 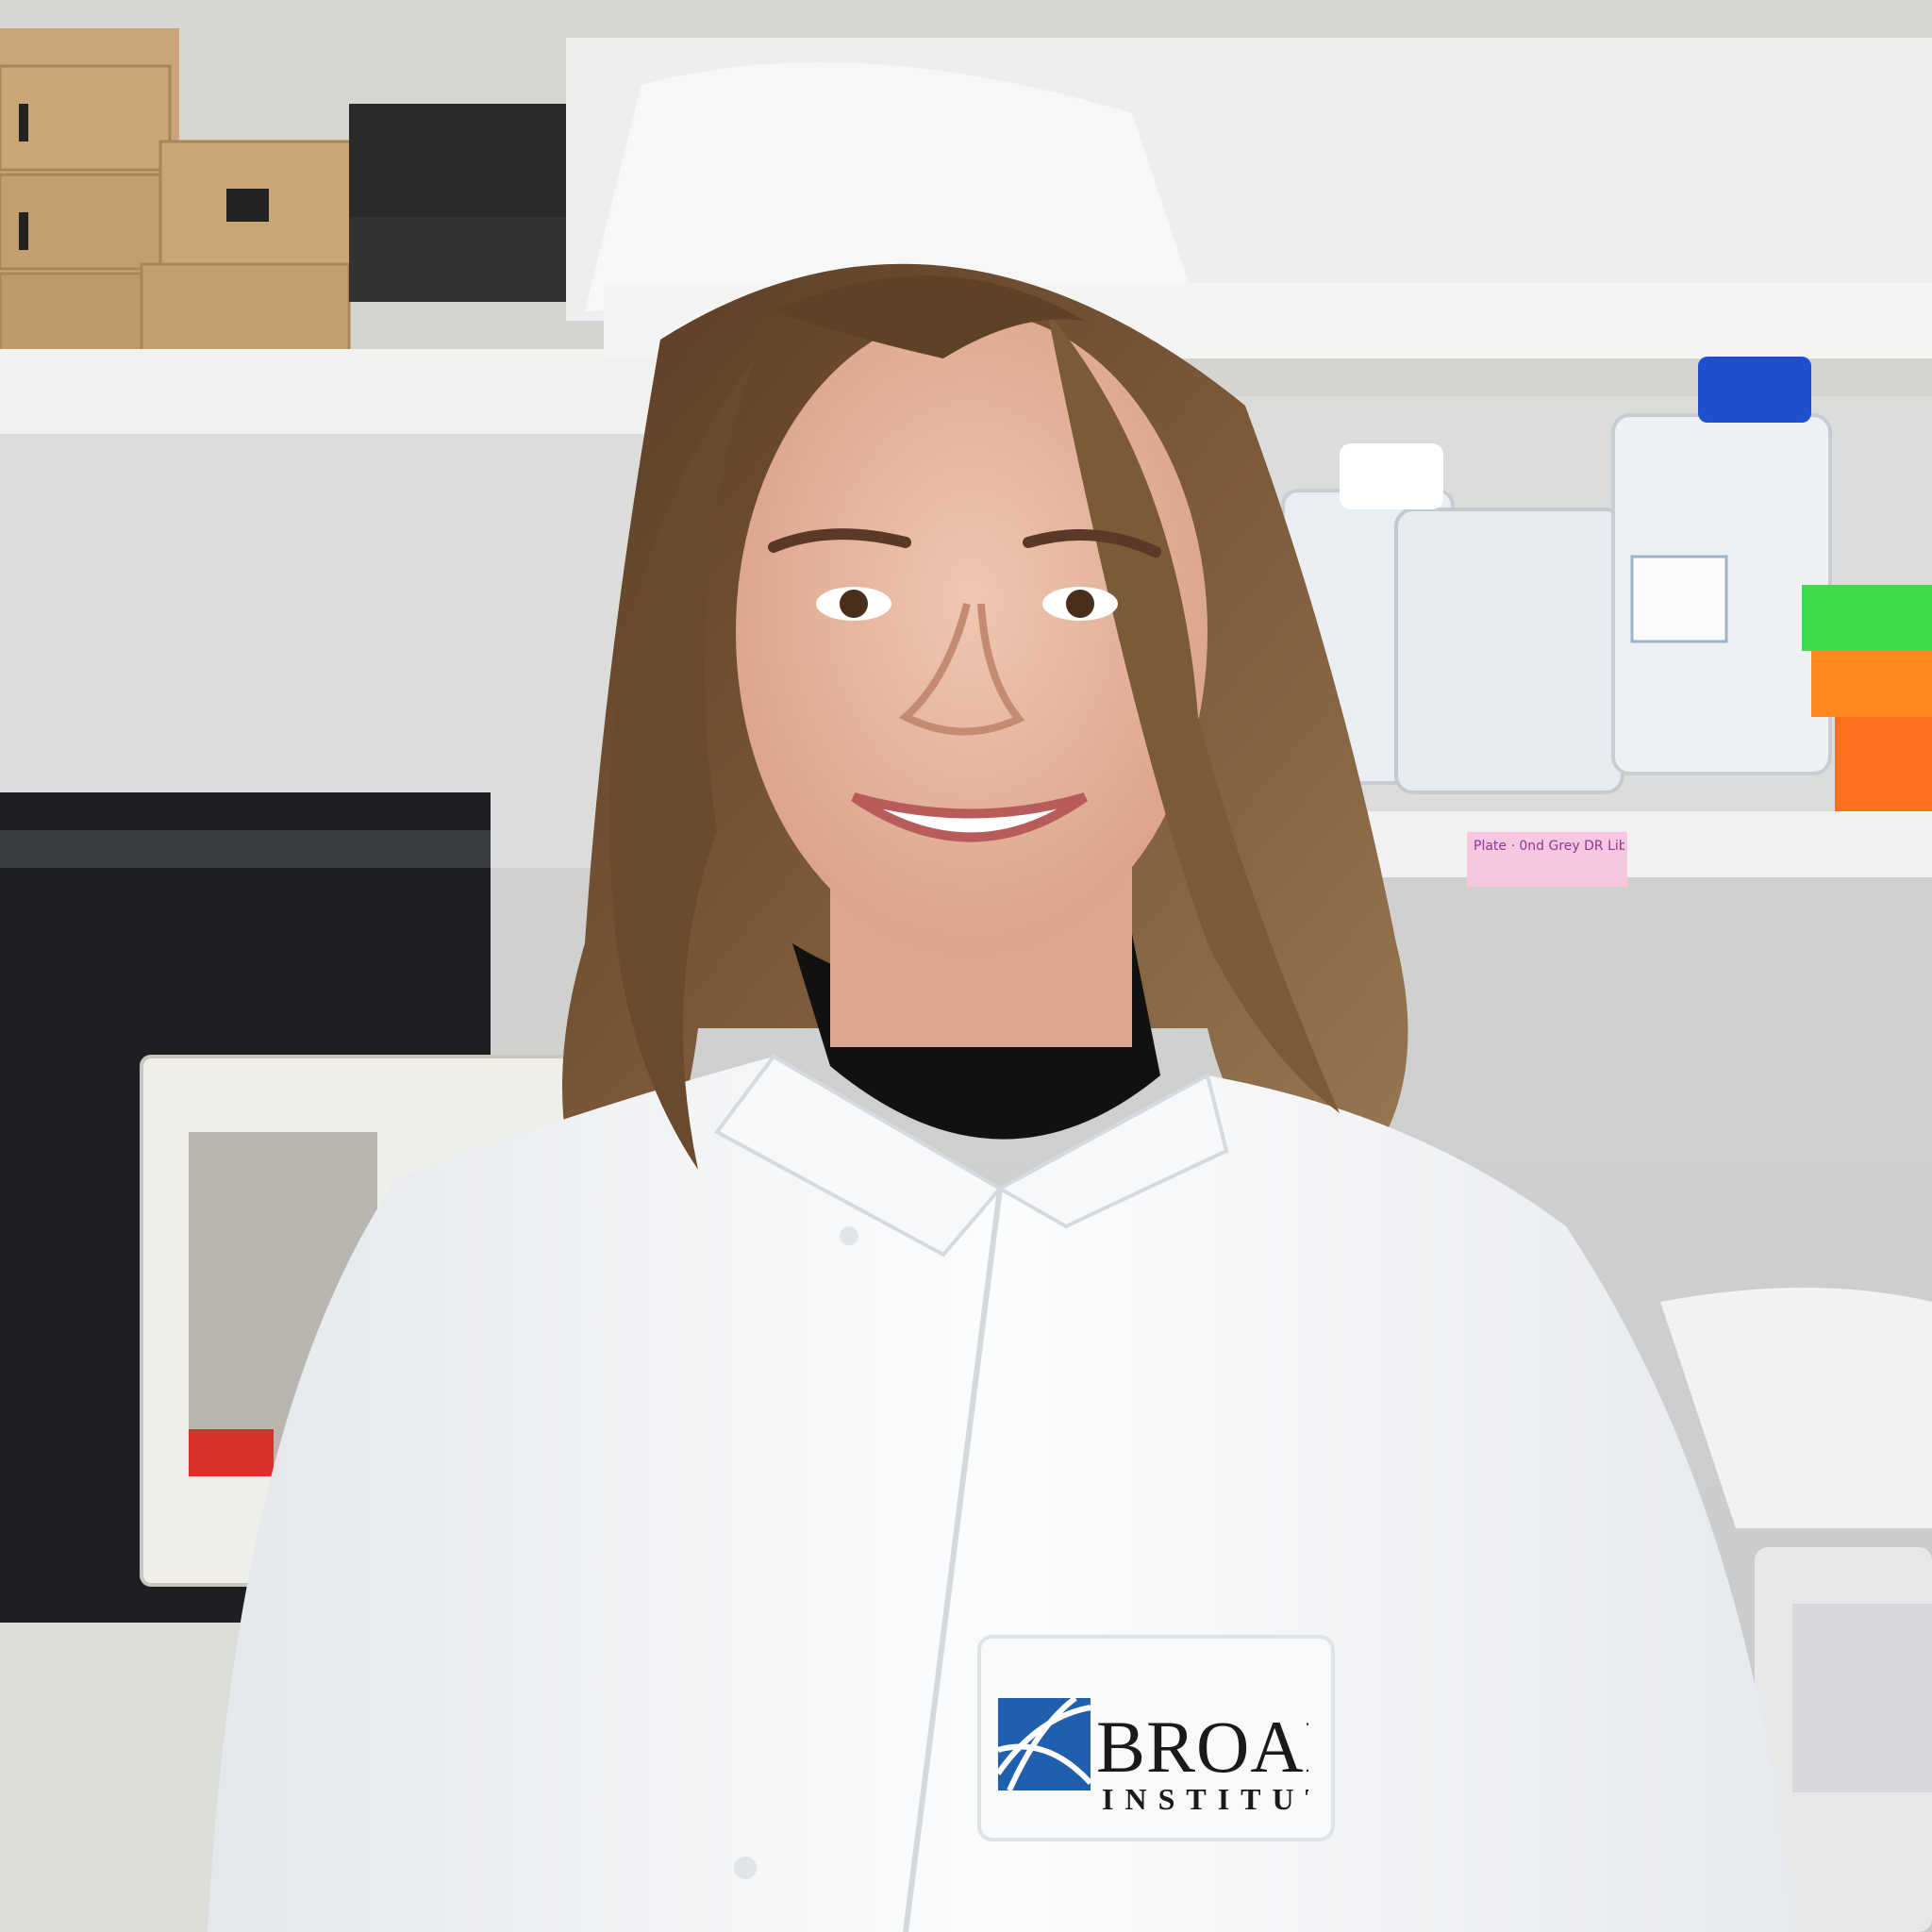 I want to click on logo-text-line2: INSTITUTE, so click(x=1205, y=1799).